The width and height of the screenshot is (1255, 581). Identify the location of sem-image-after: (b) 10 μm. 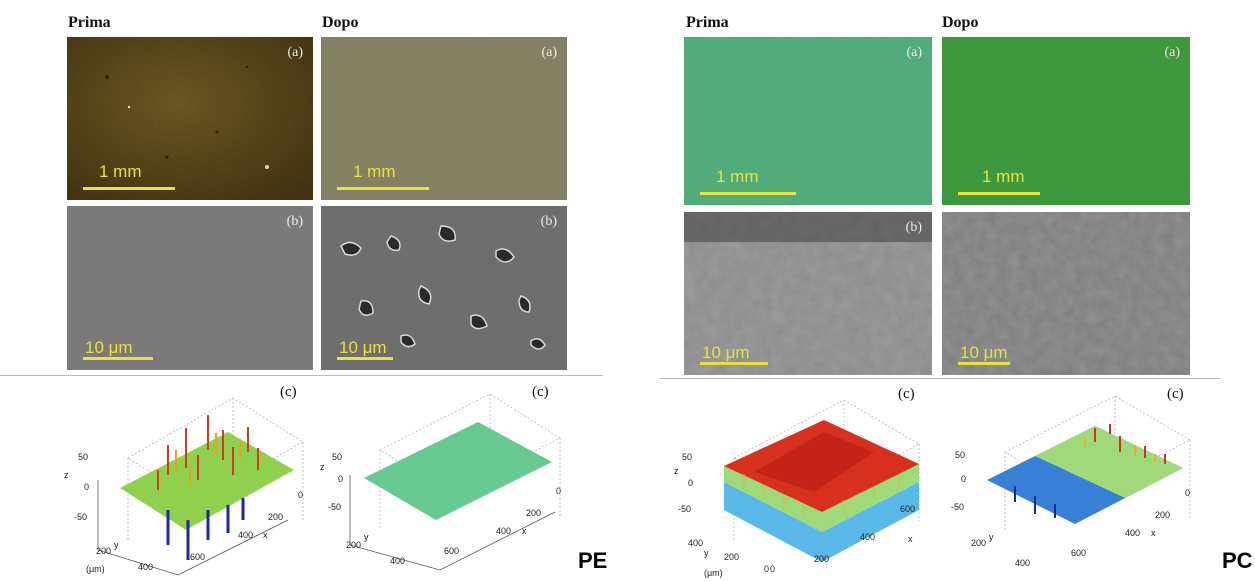
(444, 288).